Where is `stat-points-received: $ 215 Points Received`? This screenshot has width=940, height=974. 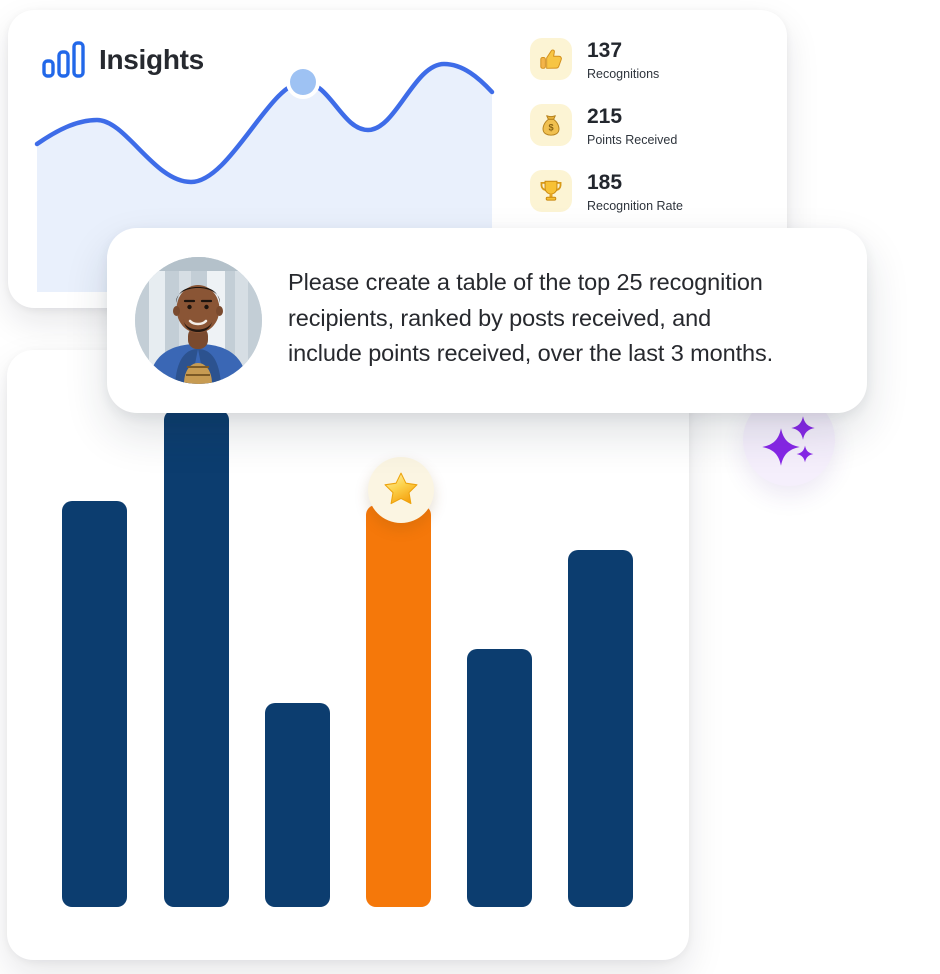 stat-points-received: $ 215 Points Received is located at coordinates (606, 125).